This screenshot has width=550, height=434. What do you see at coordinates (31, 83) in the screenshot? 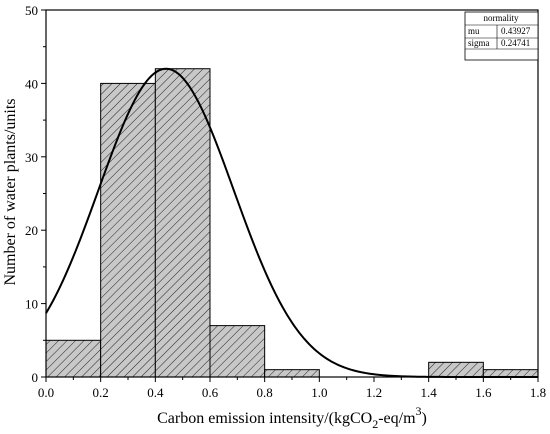
I see `y-tick-label-4: 40` at bounding box center [31, 83].